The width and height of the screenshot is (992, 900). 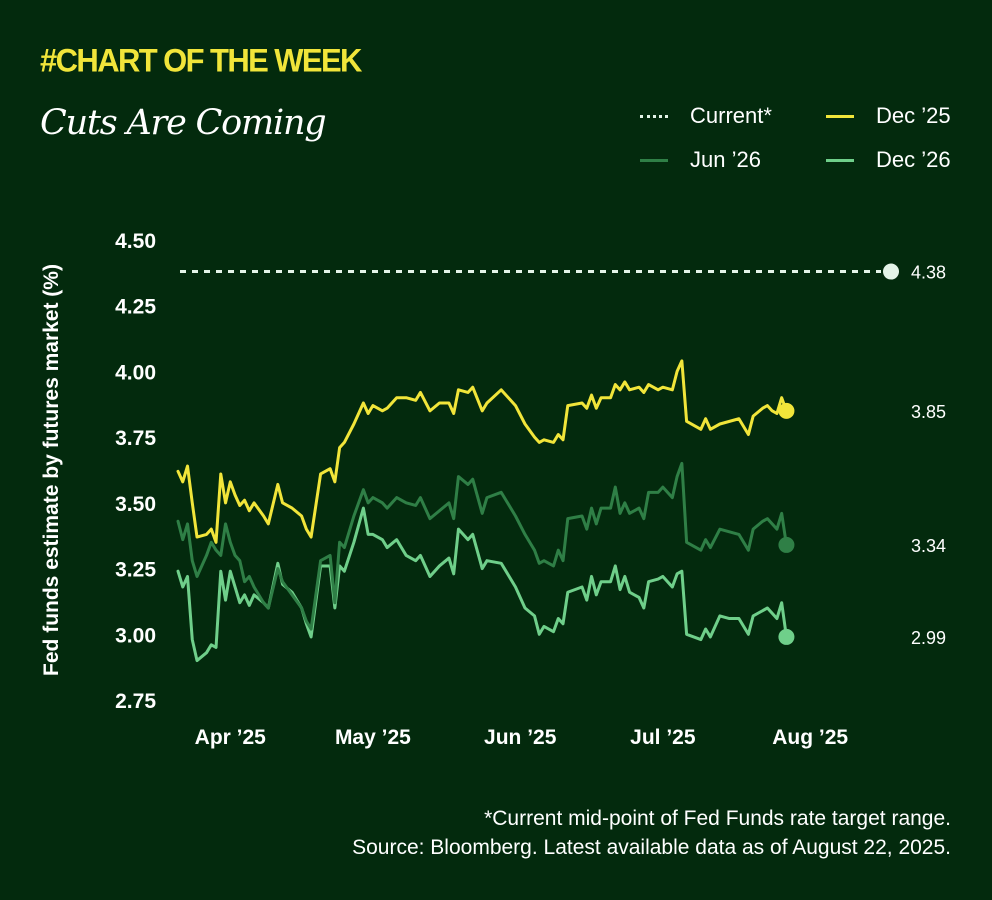 What do you see at coordinates (913, 115) in the screenshot?
I see `legend-label-dec25: Dec ’25` at bounding box center [913, 115].